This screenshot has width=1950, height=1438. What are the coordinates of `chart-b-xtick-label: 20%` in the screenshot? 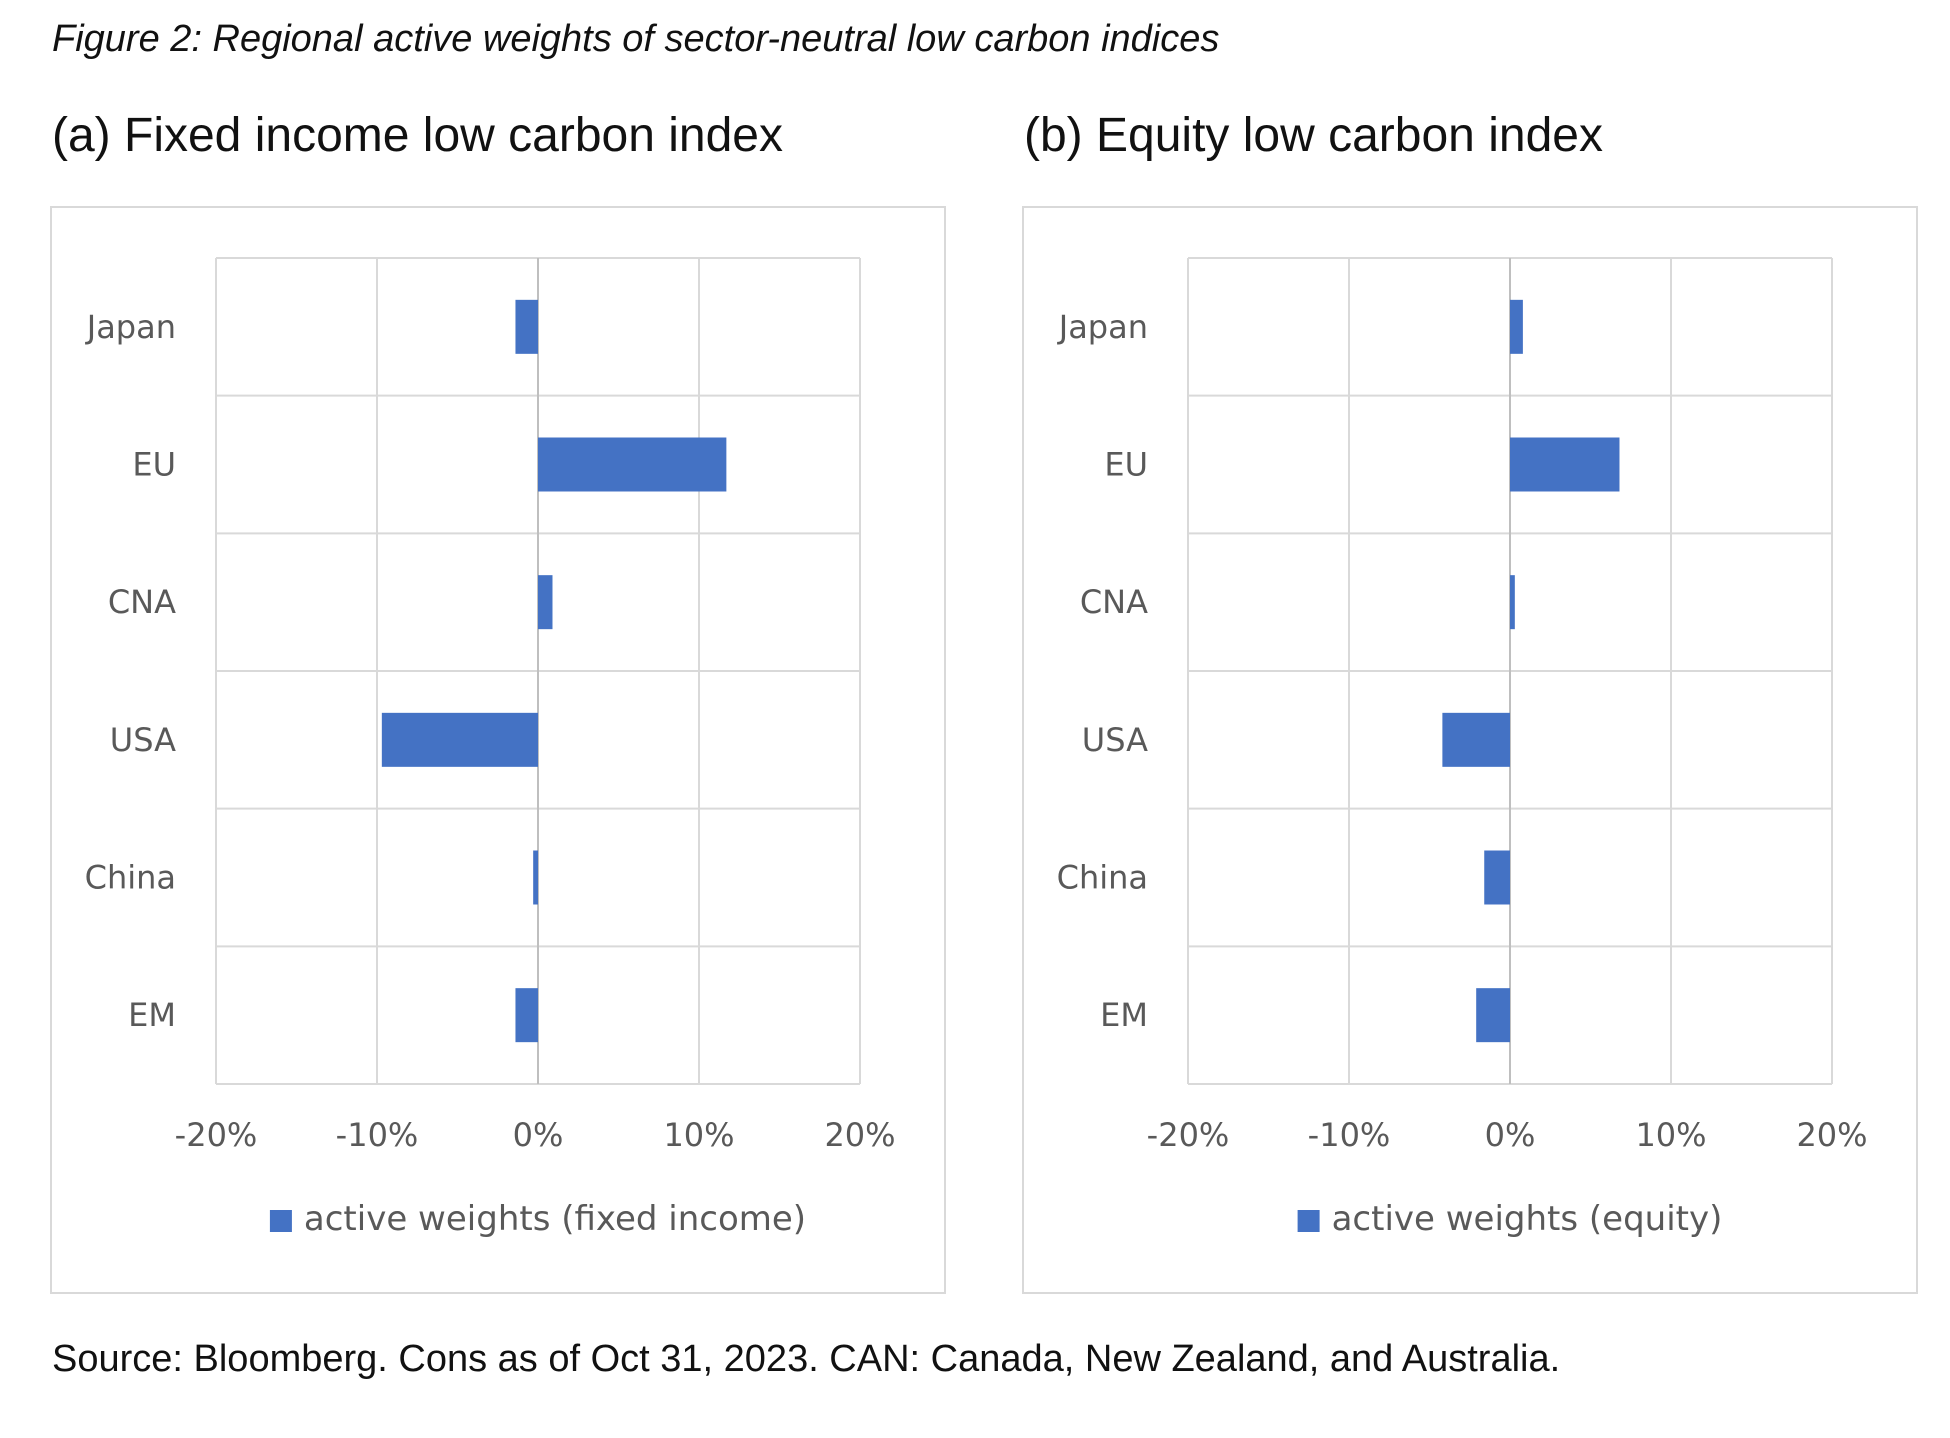 It's located at (1831, 1135).